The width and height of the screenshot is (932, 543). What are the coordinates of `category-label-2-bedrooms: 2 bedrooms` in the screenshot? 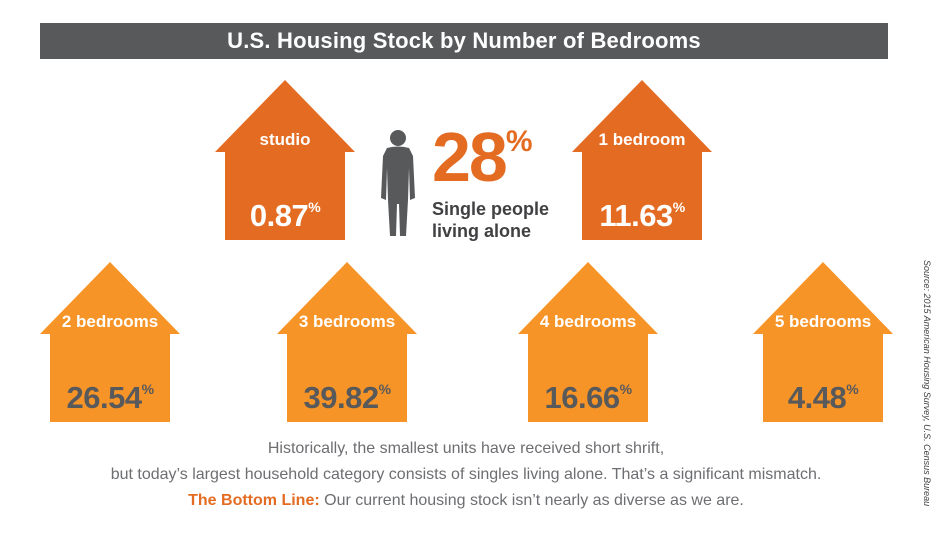 It's located at (110, 321).